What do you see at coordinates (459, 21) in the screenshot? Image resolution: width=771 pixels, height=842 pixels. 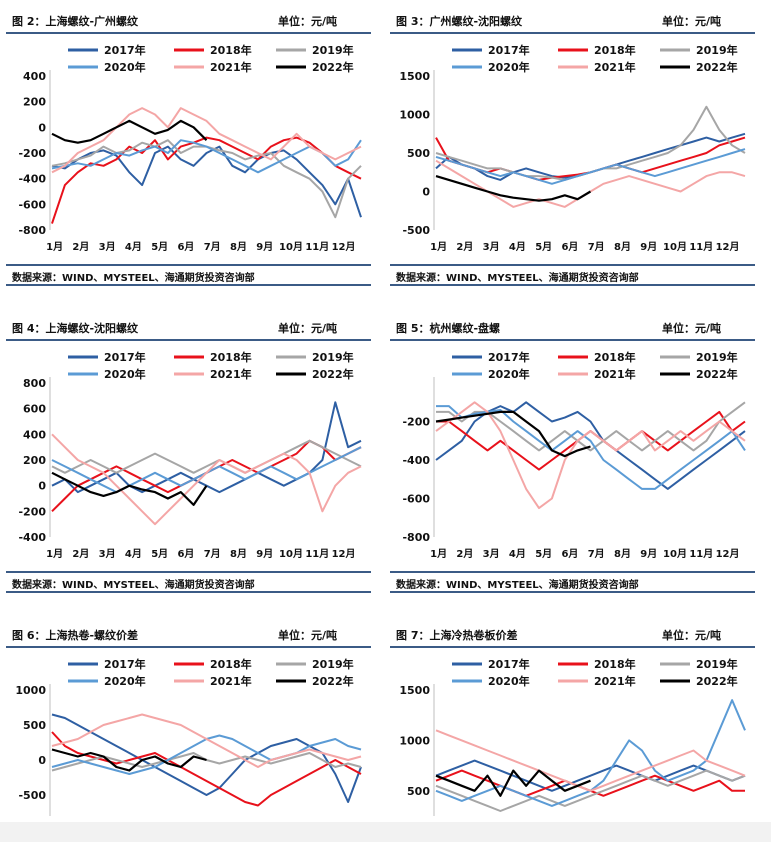 I see `panel-title: 图 3：广州螺纹-沈阳螺纹` at bounding box center [459, 21].